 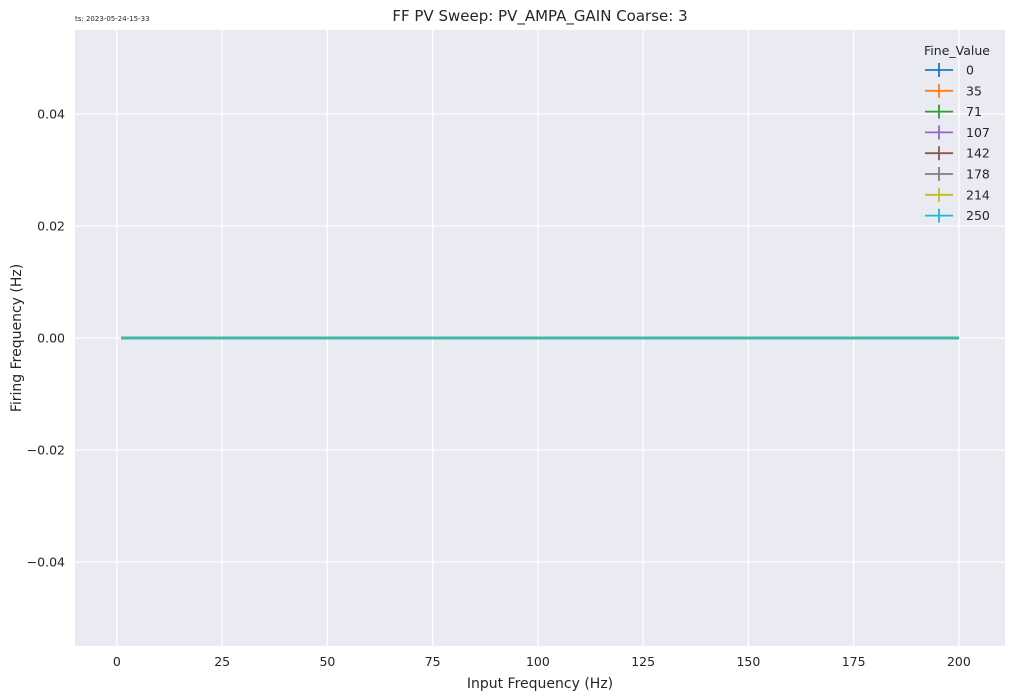 What do you see at coordinates (327, 661) in the screenshot?
I see `x-tick-label: 50` at bounding box center [327, 661].